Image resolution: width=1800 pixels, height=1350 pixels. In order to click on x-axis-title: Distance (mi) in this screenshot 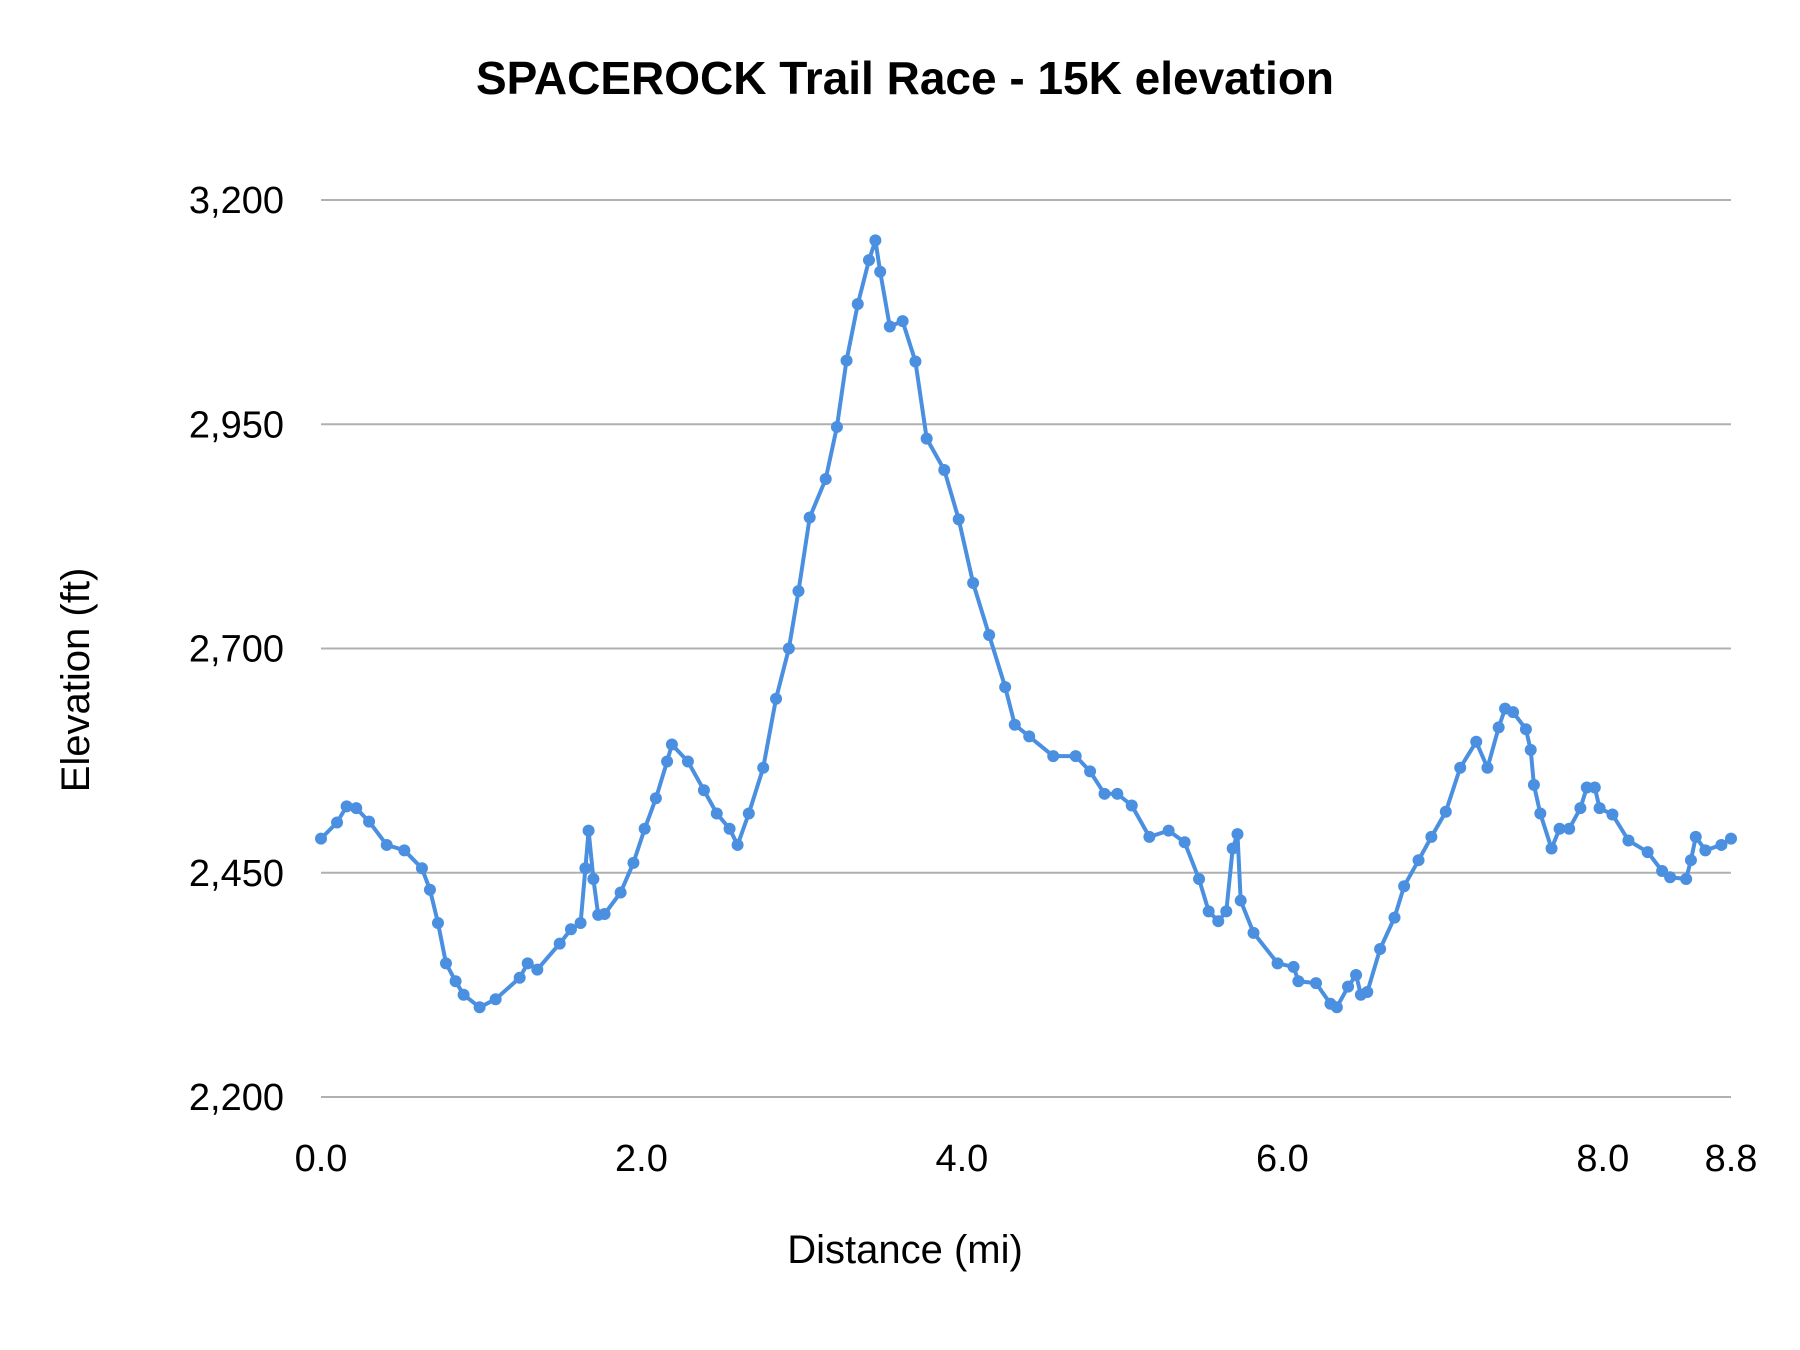, I will do `click(905, 1250)`.